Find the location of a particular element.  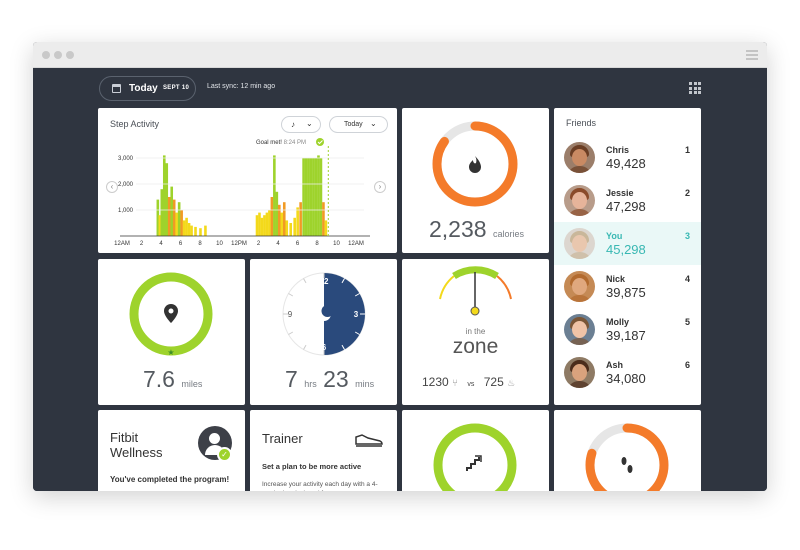

location-pin-icon is located at coordinates (171, 313).